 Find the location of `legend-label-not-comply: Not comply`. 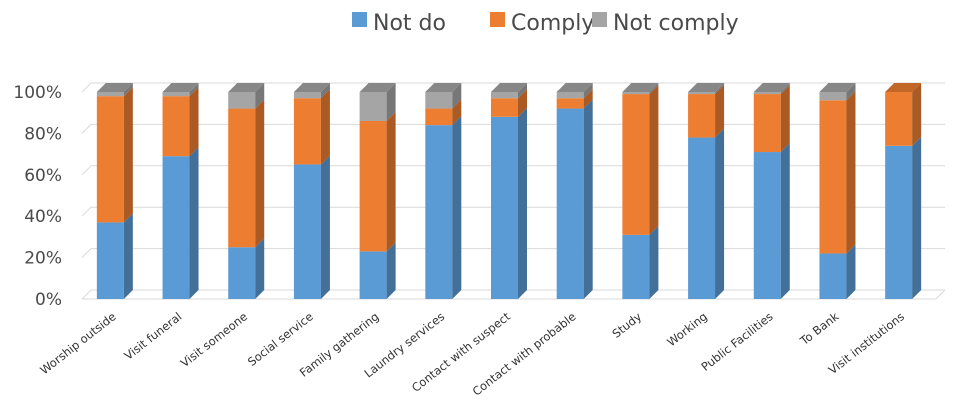

legend-label-not-comply: Not comply is located at coordinates (676, 23).